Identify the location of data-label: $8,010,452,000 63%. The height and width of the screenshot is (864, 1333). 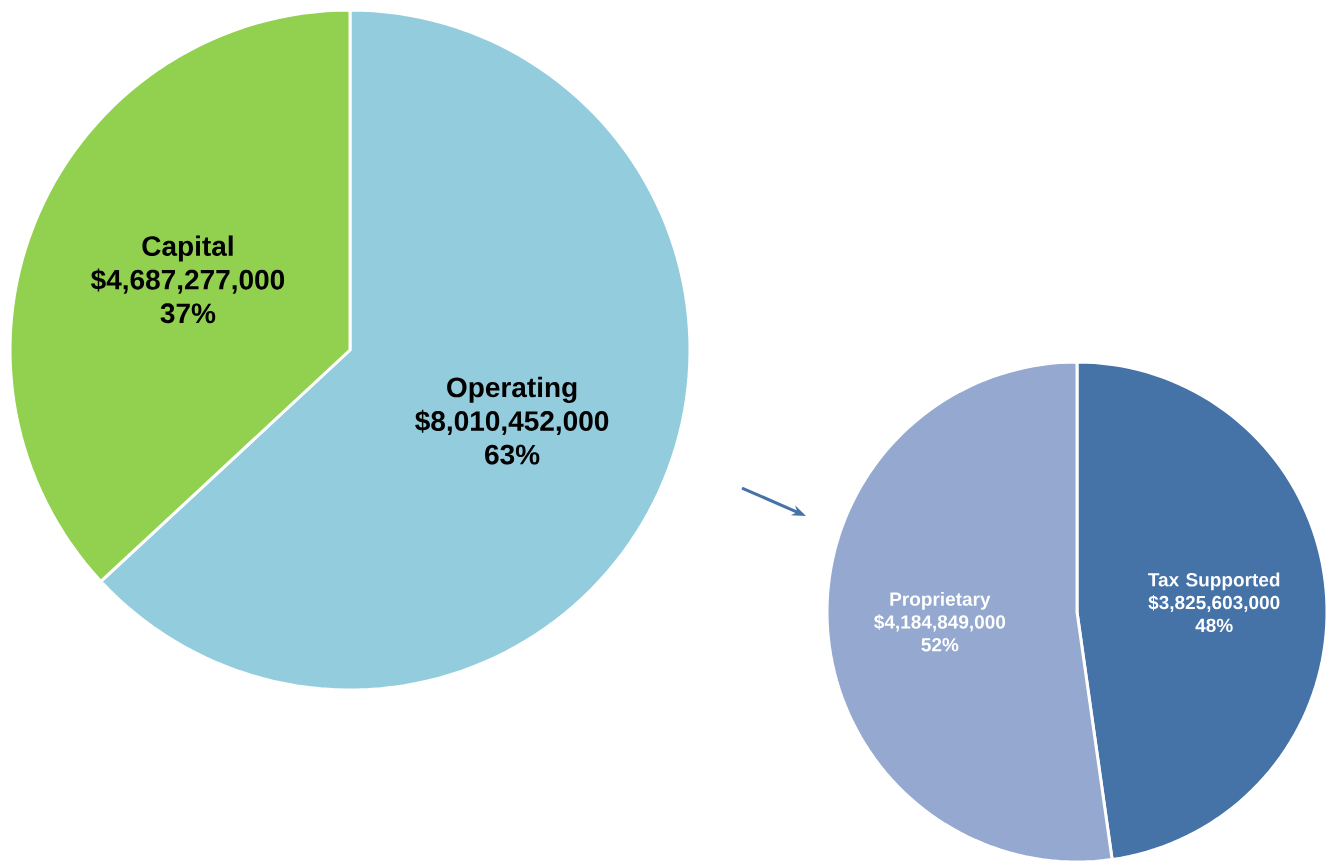
(512, 437).